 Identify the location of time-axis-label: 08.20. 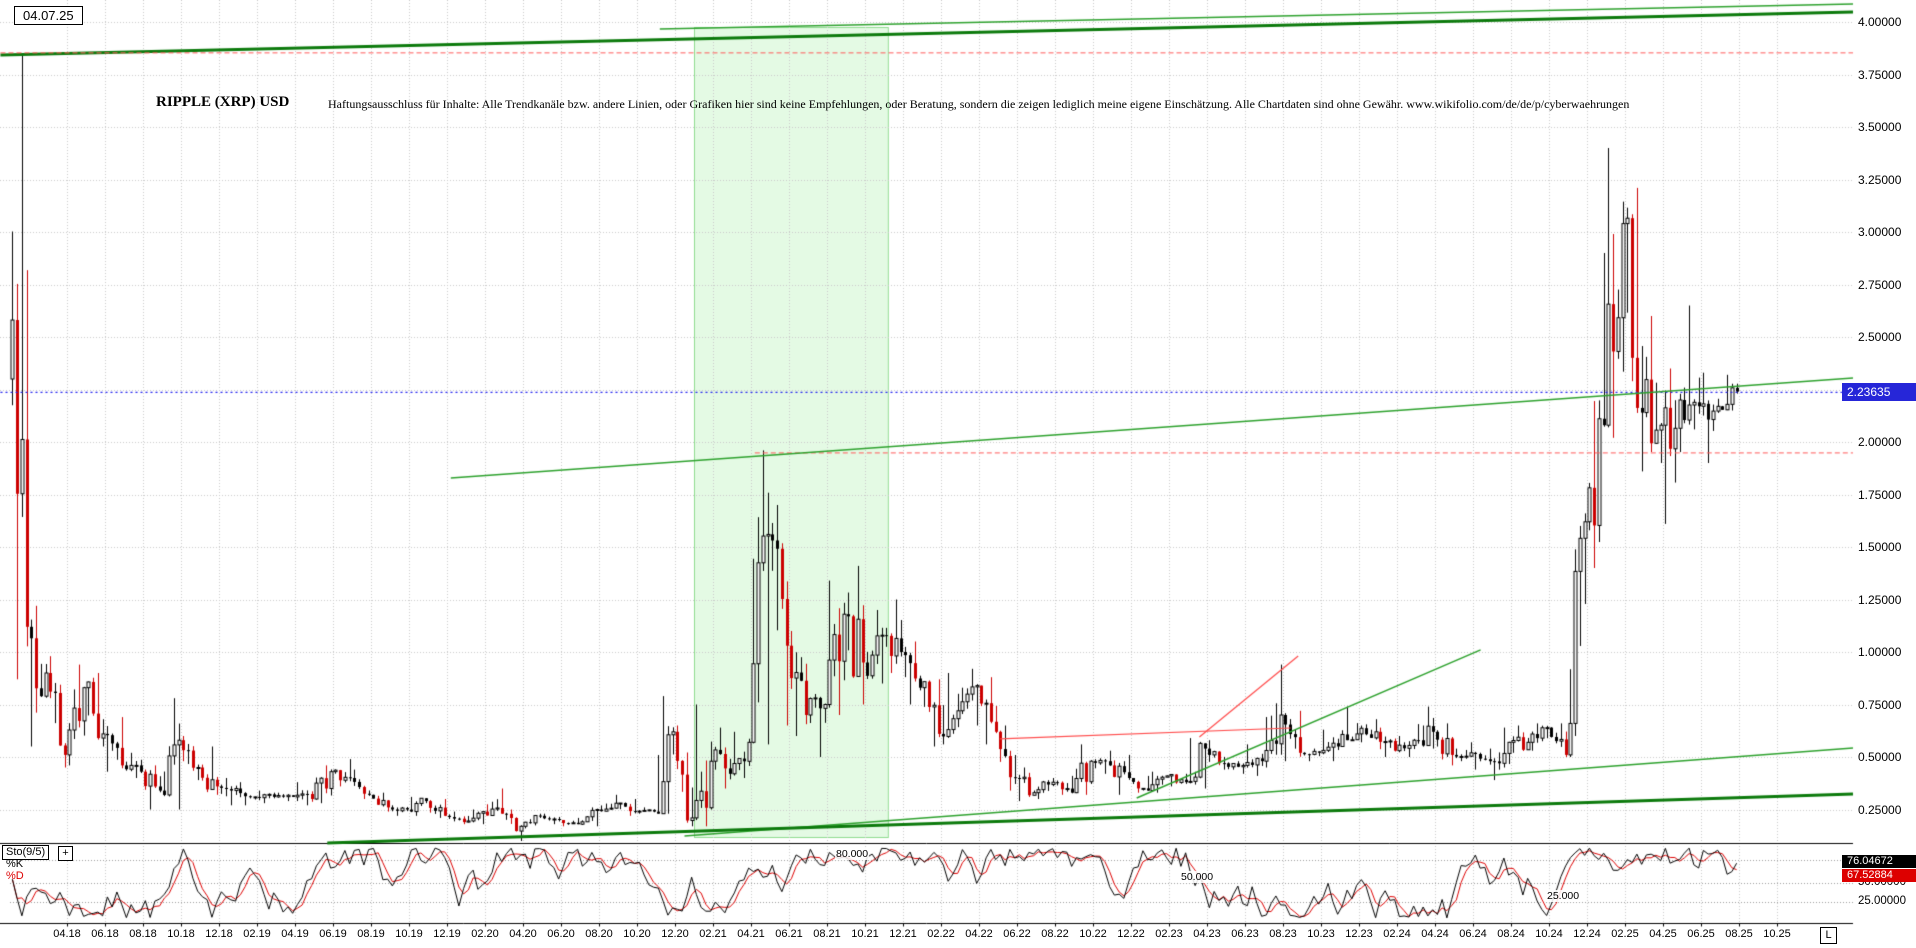
(599, 934).